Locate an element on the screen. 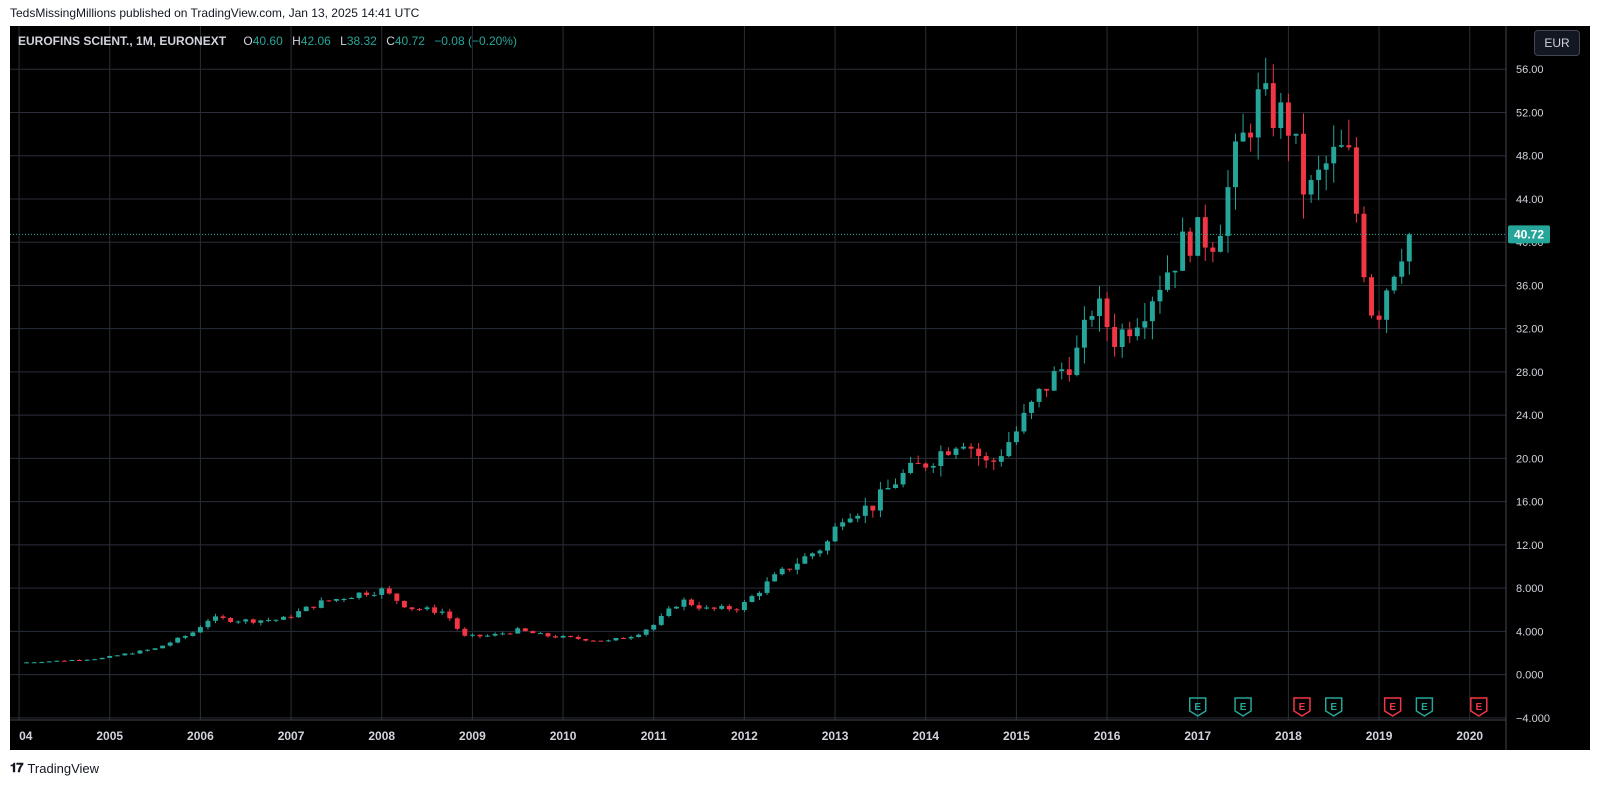 The width and height of the screenshot is (1597, 800). last-price-badge is located at coordinates (1529, 234).